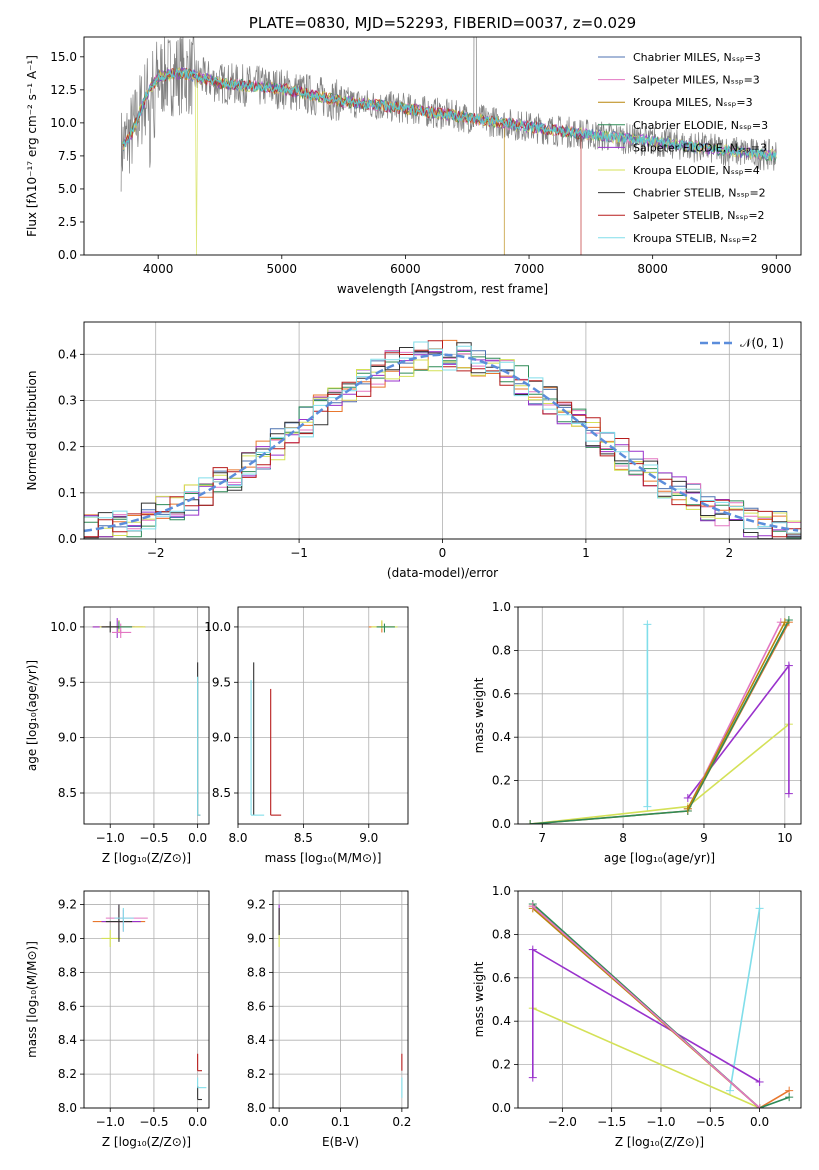  What do you see at coordinates (729, 553) in the screenshot?
I see `x-tick-label: 2` at bounding box center [729, 553].